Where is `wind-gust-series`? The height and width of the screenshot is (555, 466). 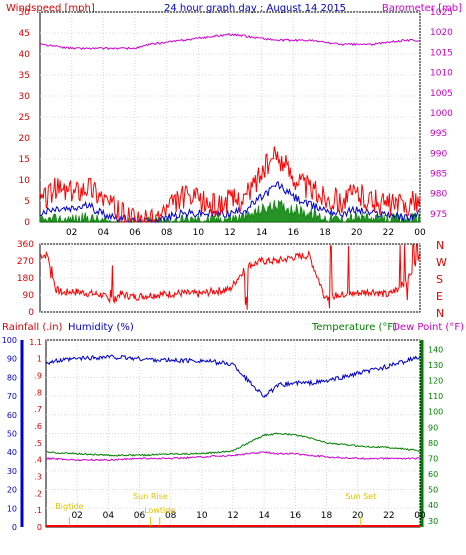 wind-gust-series is located at coordinates (230, 185).